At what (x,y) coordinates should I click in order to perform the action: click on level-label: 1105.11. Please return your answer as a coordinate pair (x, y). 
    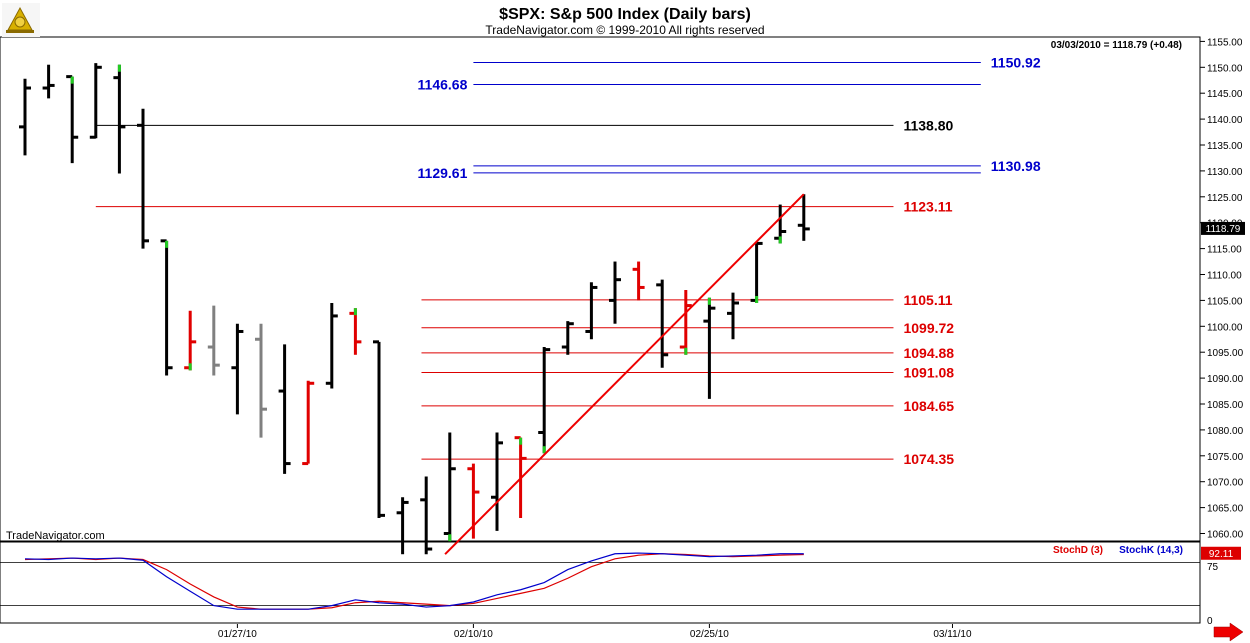
    Looking at the image, I should click on (927, 300).